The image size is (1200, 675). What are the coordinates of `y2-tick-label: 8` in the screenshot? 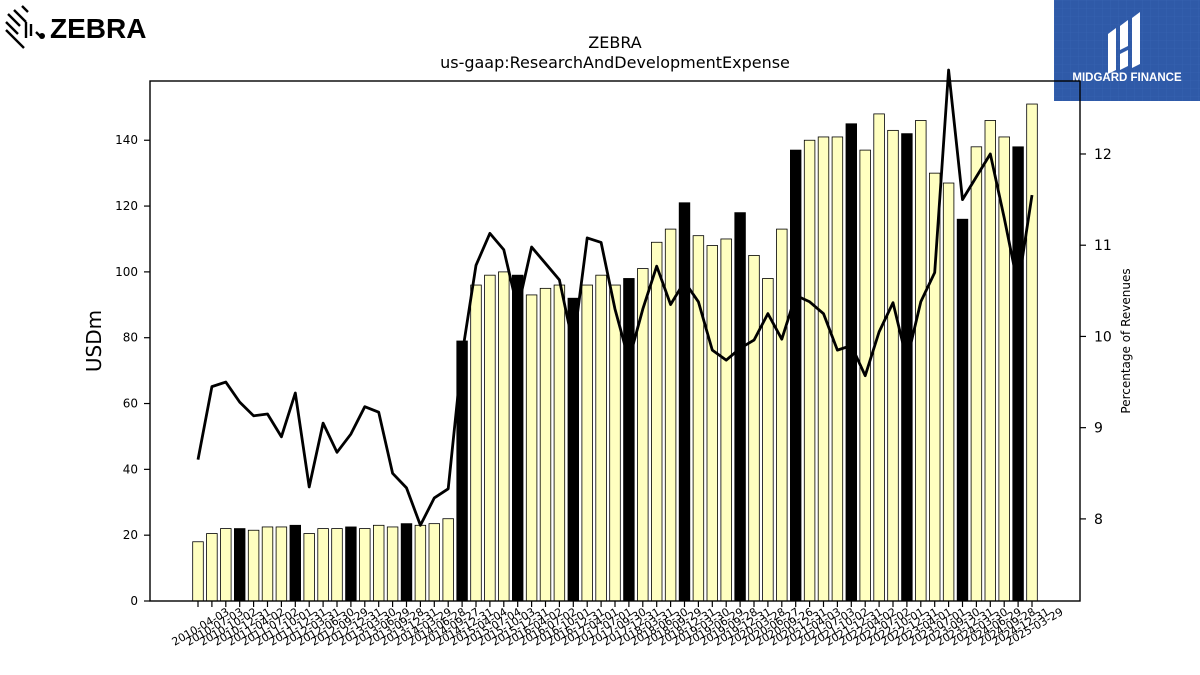 It's located at (1098, 520).